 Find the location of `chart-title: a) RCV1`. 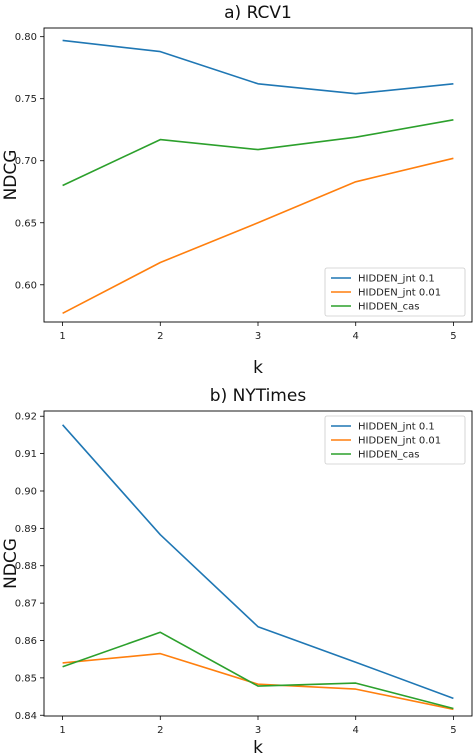

chart-title: a) RCV1 is located at coordinates (258, 13).